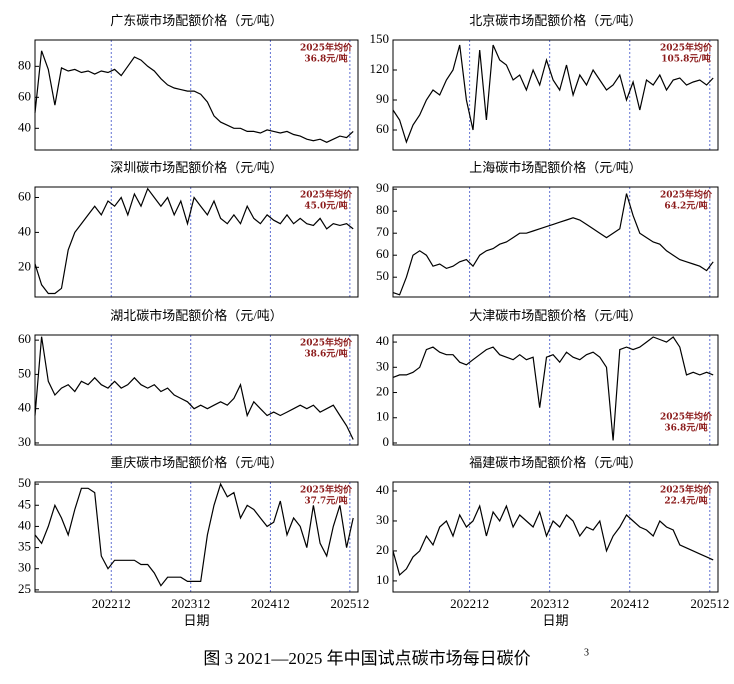 This screenshot has height=684, width=734. Describe the element at coordinates (325, 354) in the screenshot. I see `annotation: 38.6元/吨` at that location.